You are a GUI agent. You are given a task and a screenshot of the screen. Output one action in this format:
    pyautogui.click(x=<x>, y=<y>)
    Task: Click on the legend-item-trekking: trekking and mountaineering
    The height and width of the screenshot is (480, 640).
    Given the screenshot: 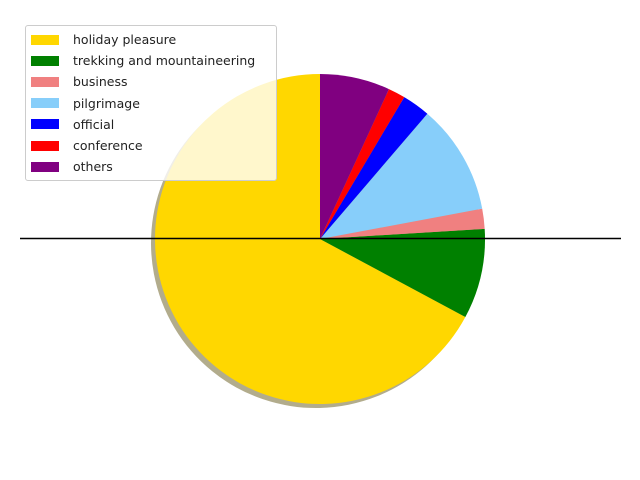 What is the action you would take?
    pyautogui.click(x=151, y=60)
    